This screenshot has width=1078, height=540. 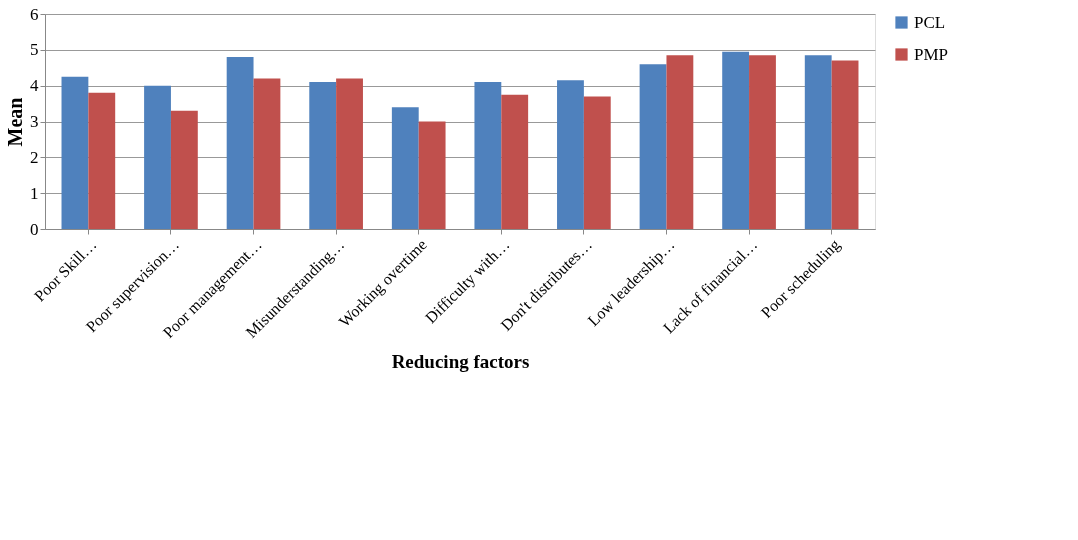 I want to click on y-tick-label: 5, so click(x=34, y=50).